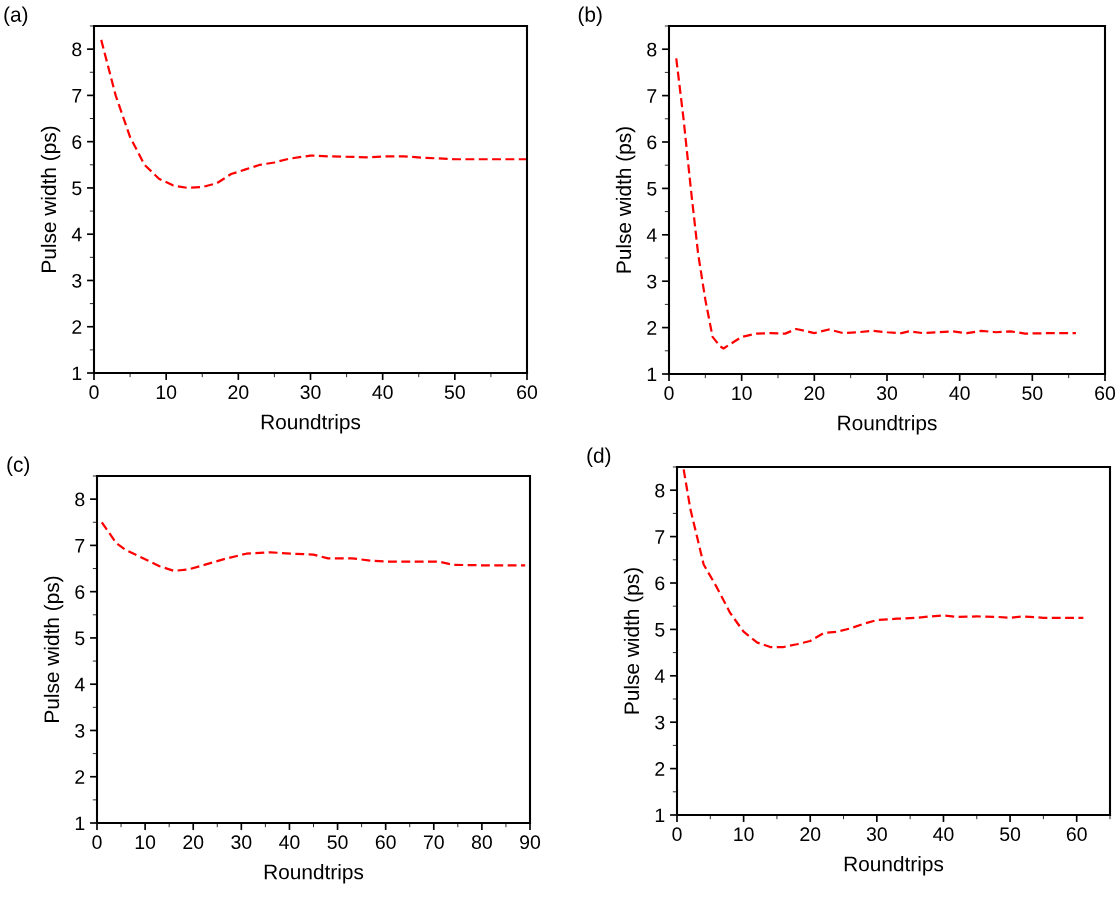  I want to click on chart-title: (d), so click(599, 457).